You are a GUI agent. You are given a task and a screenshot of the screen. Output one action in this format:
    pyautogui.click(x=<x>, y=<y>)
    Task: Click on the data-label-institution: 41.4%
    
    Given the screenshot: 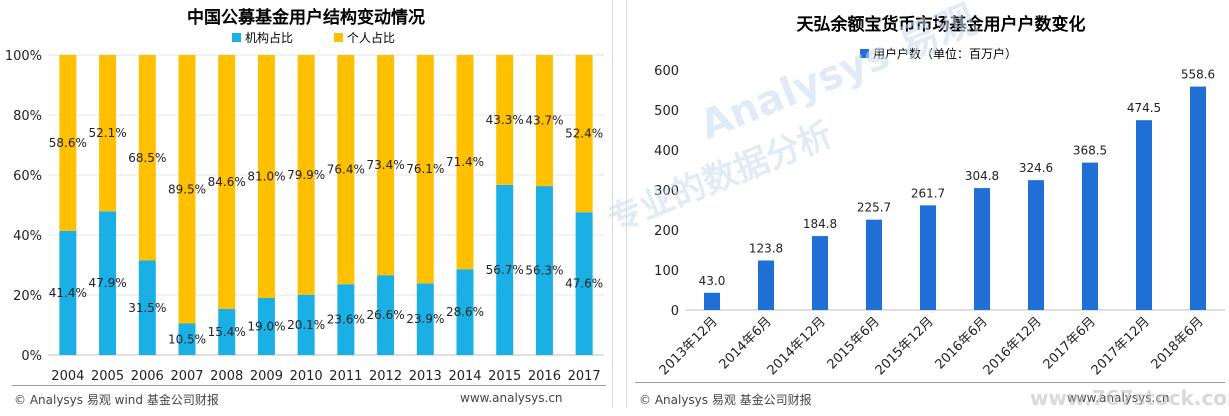 What is the action you would take?
    pyautogui.click(x=68, y=293)
    